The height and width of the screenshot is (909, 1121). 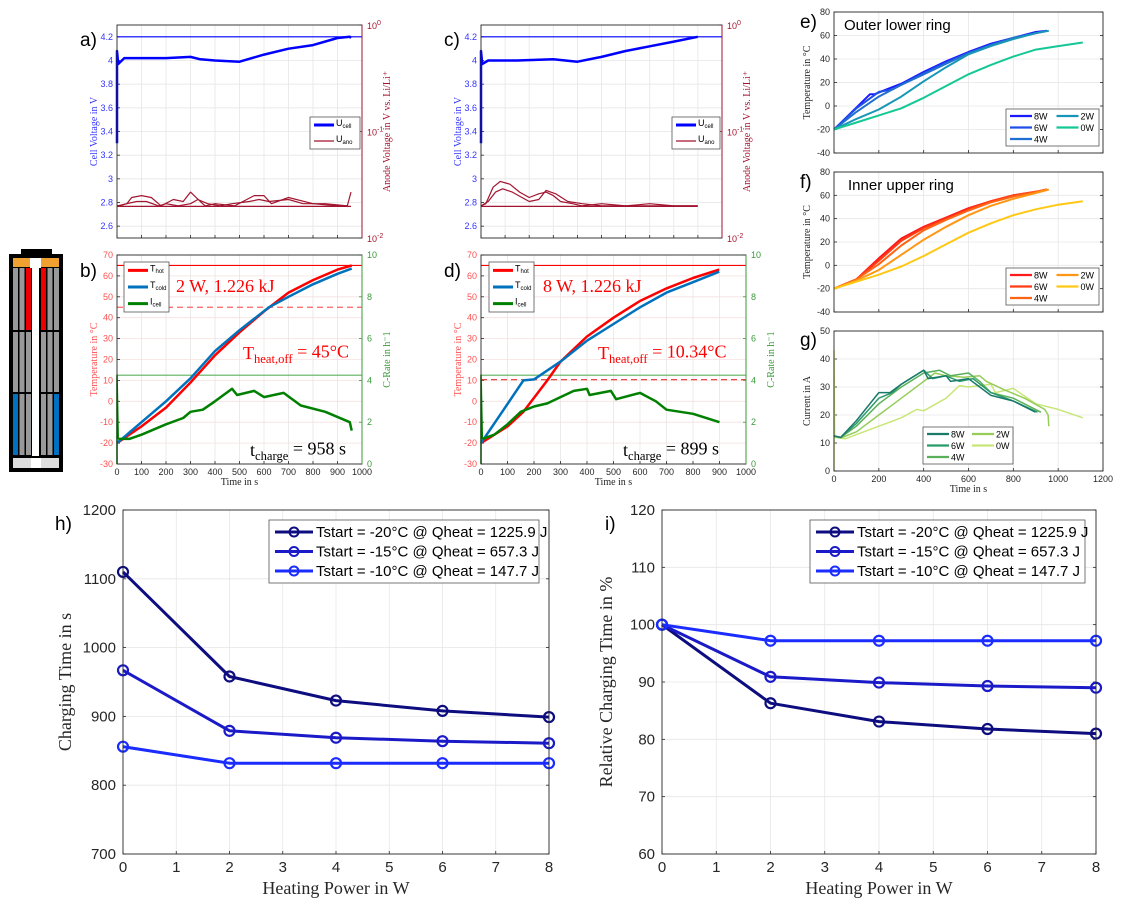 I want to click on y-tick-label: 70, so click(x=646, y=797).